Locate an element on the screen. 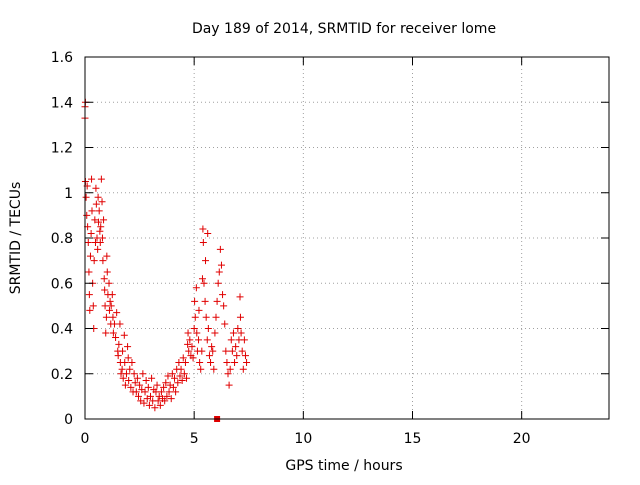 The height and width of the screenshot is (485, 640). y-tick-label: 0.2 is located at coordinates (62, 375).